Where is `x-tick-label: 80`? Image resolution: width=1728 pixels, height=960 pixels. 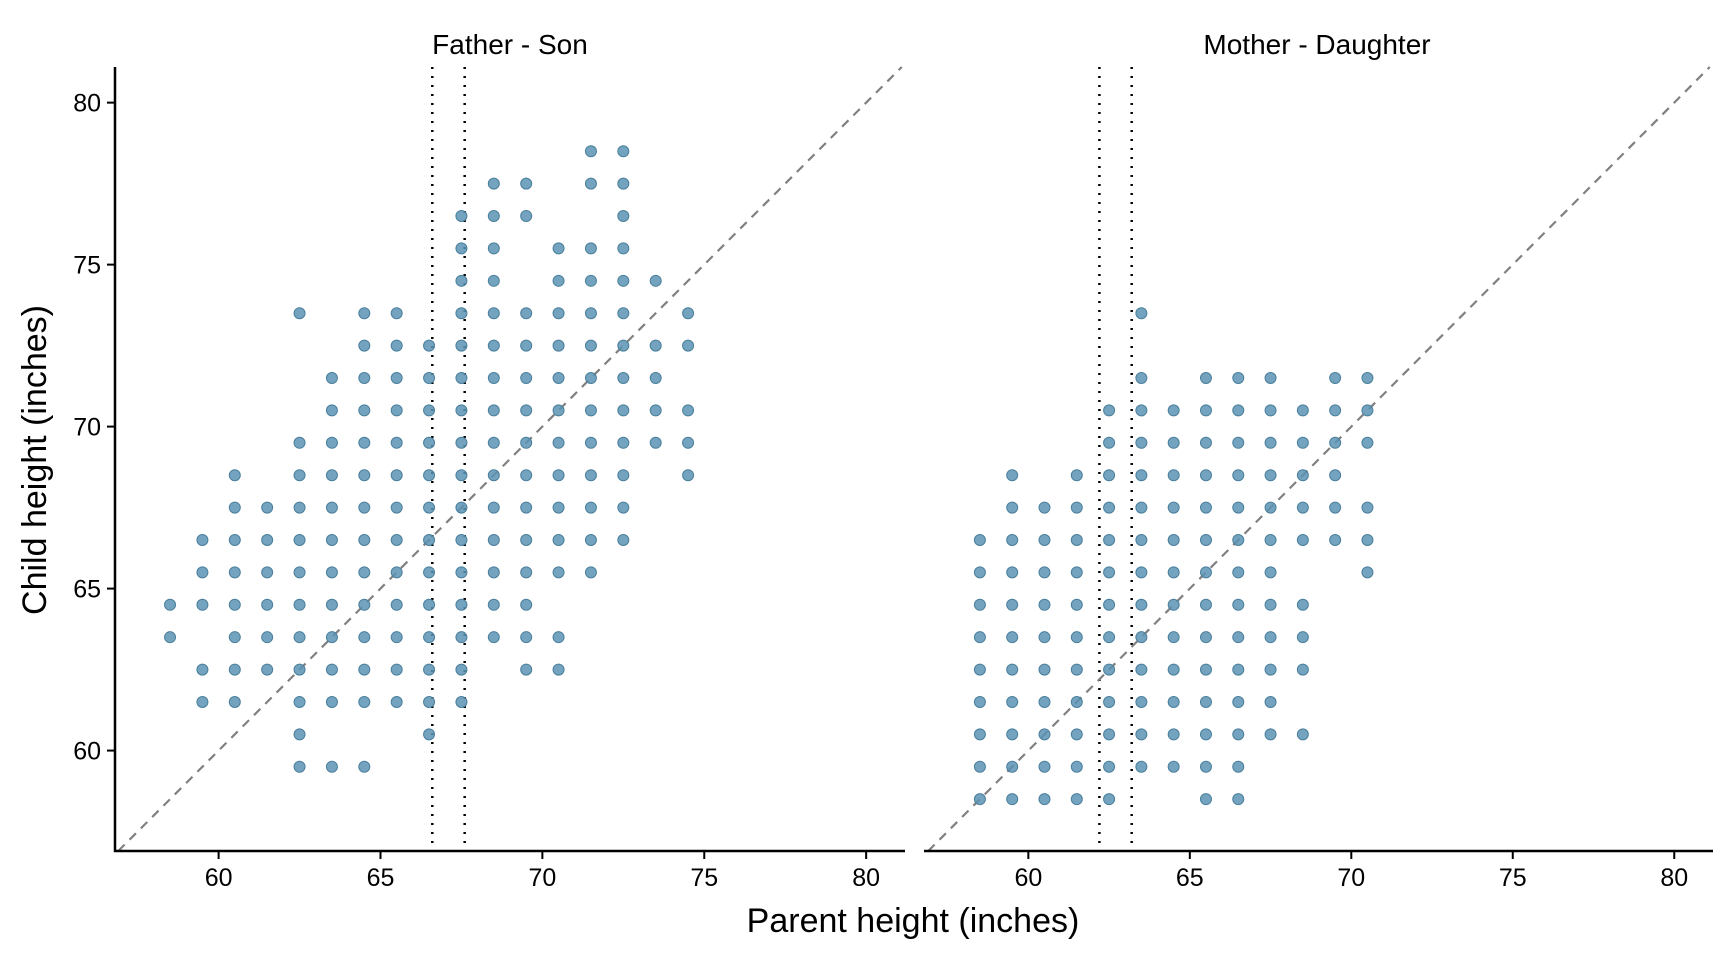
x-tick-label: 80 is located at coordinates (1674, 878).